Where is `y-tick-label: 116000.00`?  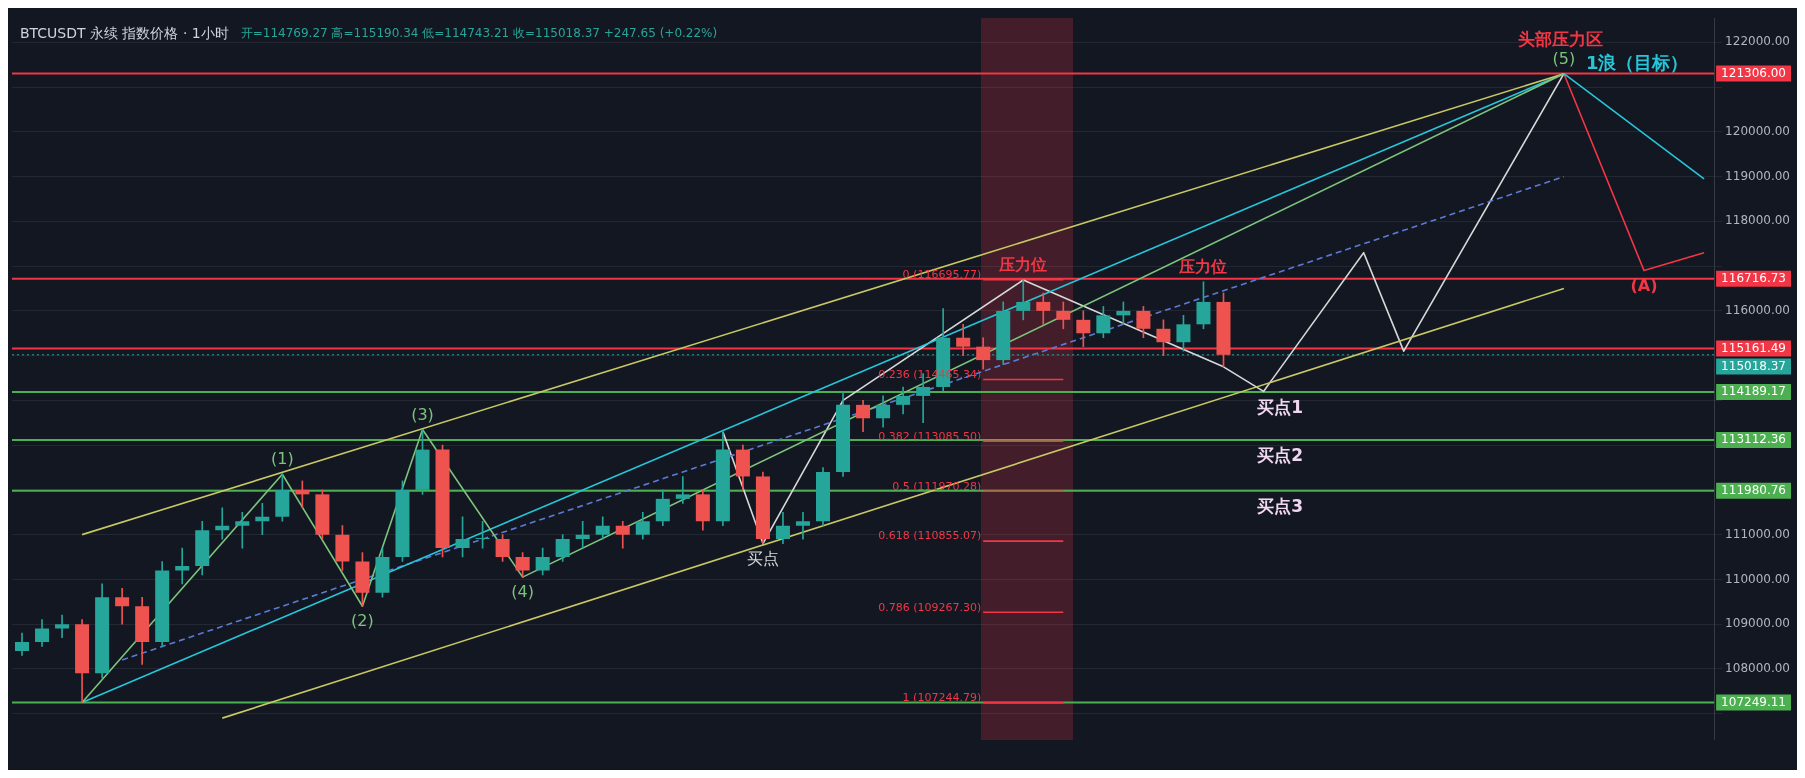
y-tick-label: 116000.00 is located at coordinates (1758, 310).